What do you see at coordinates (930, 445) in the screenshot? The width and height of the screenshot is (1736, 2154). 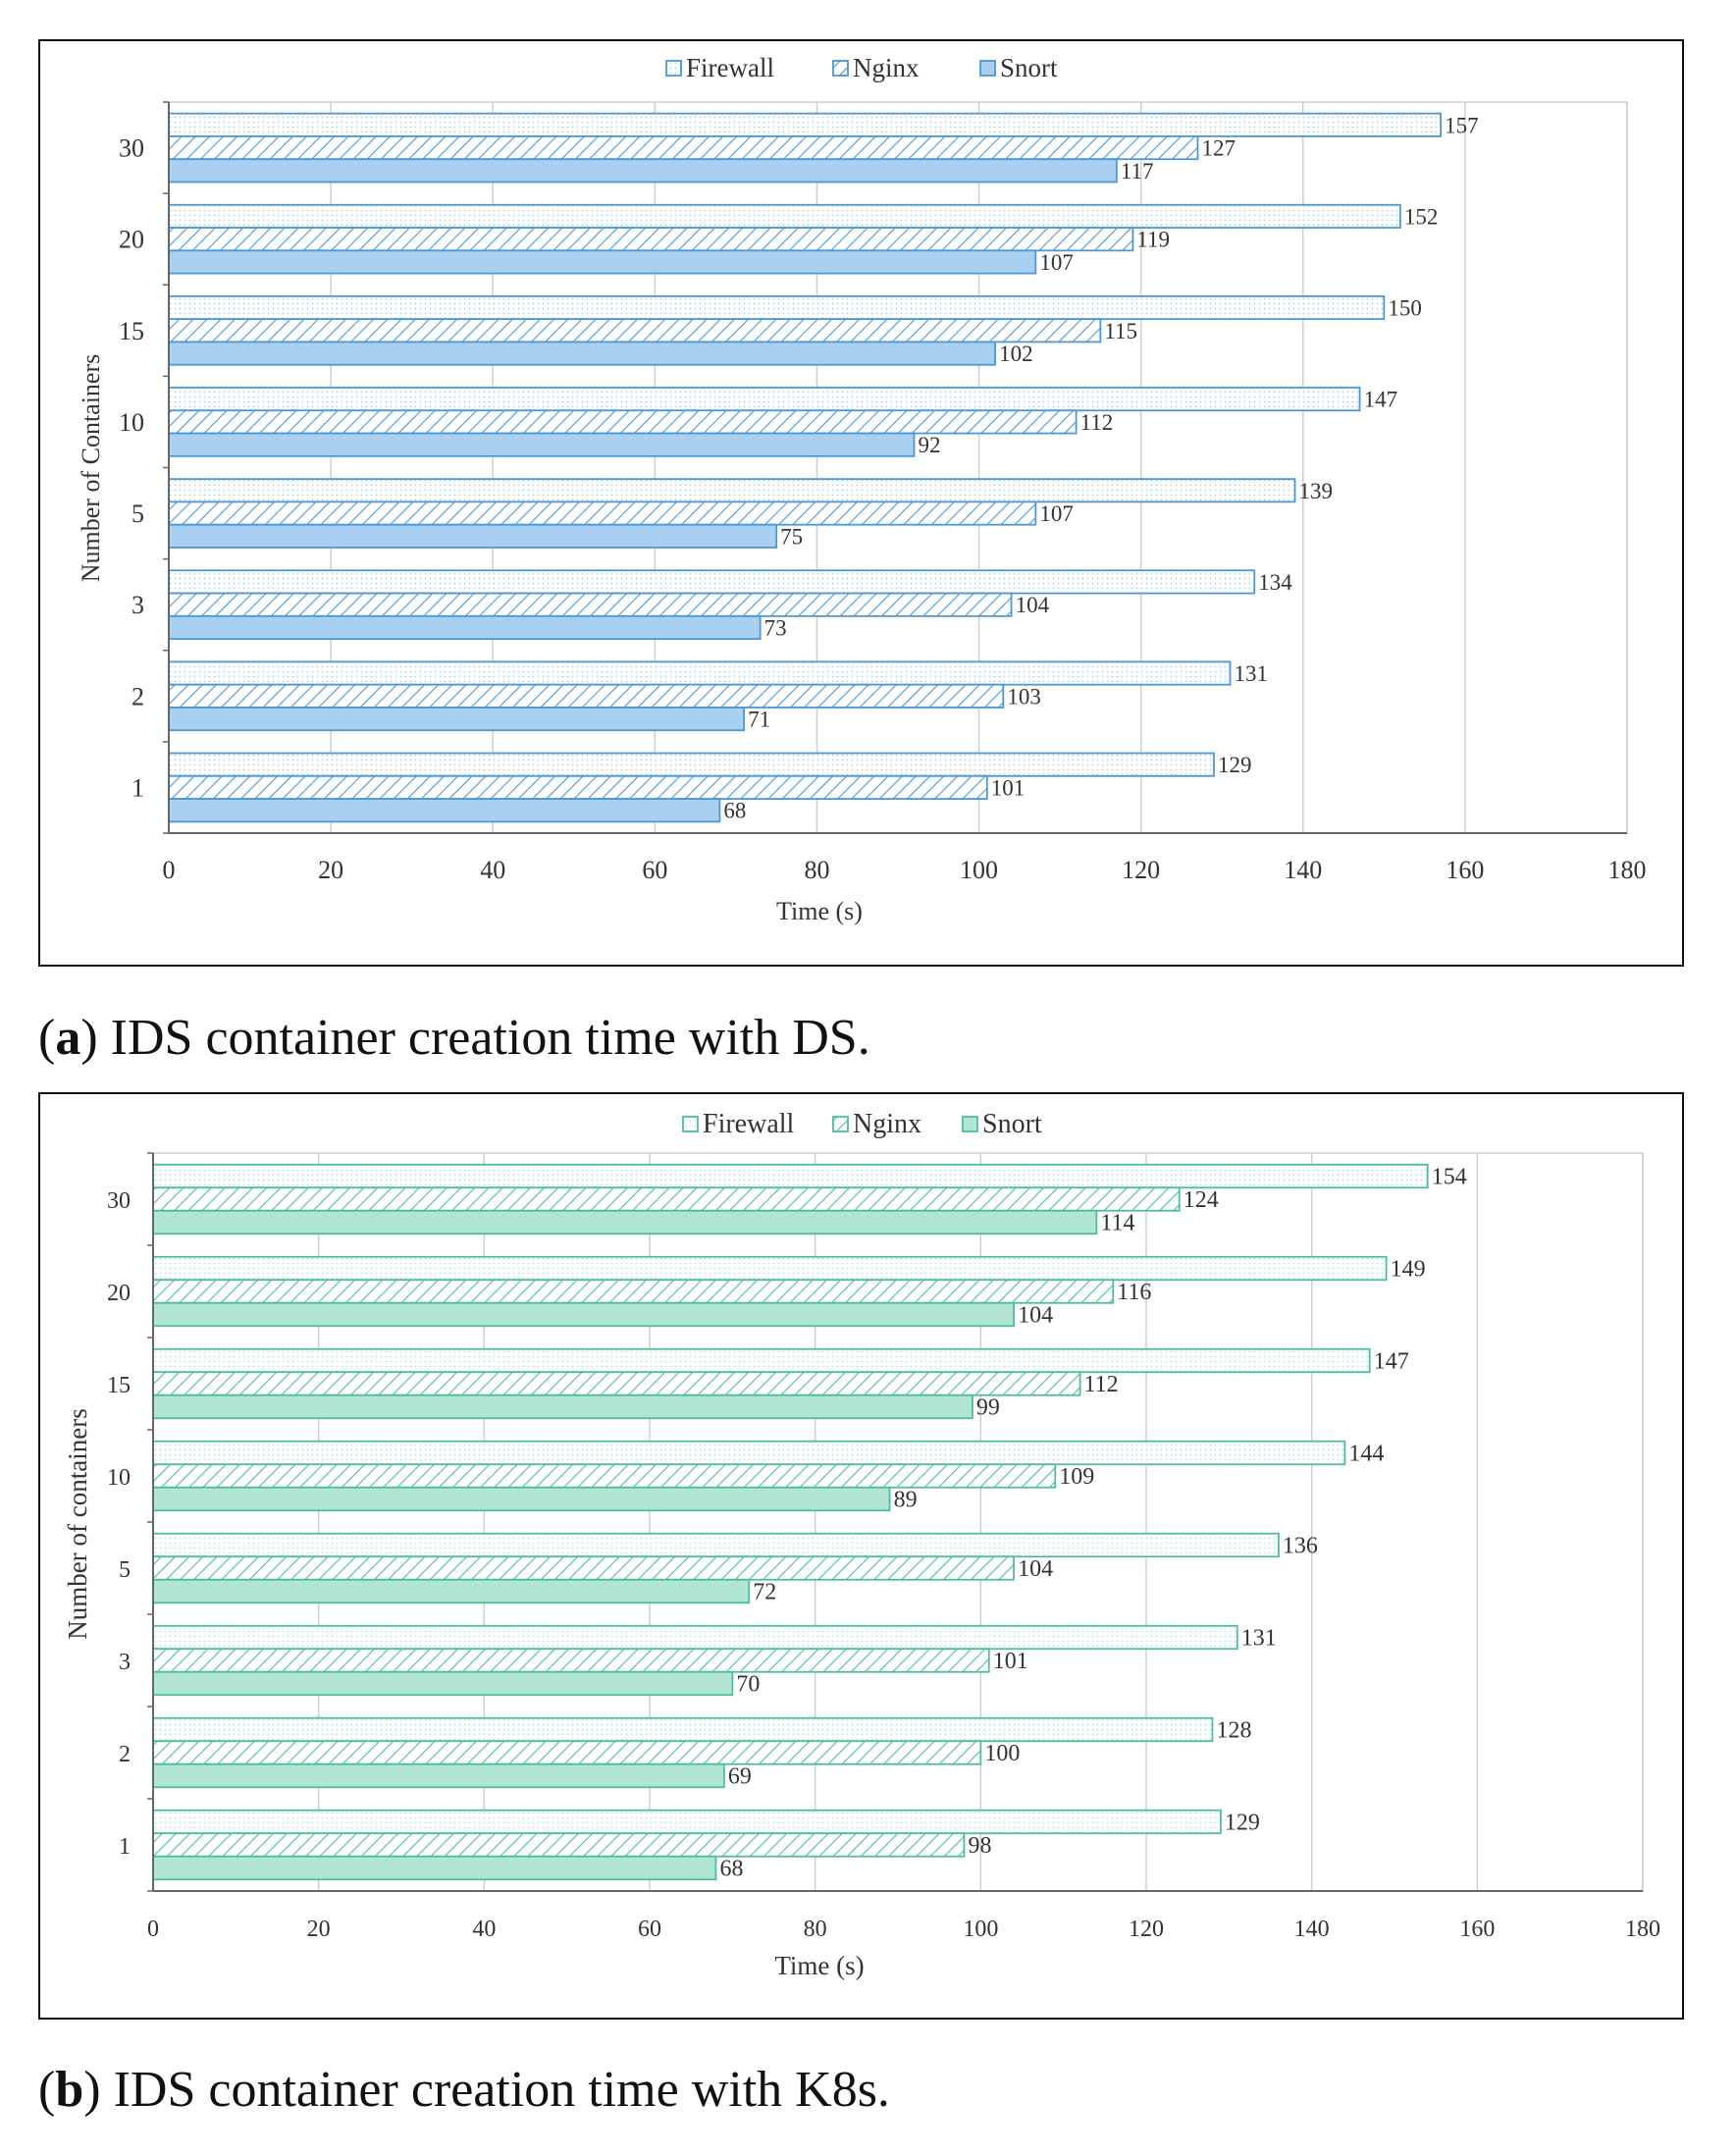 I see `value-label-snort: 92` at bounding box center [930, 445].